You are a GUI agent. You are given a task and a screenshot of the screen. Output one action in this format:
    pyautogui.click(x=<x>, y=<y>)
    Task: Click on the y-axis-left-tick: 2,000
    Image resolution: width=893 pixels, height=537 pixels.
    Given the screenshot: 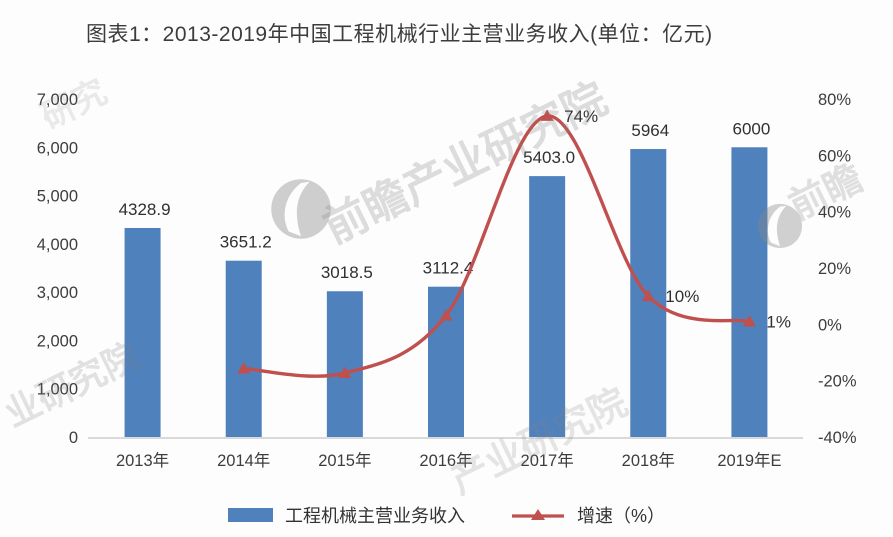 What is the action you would take?
    pyautogui.click(x=57, y=341)
    